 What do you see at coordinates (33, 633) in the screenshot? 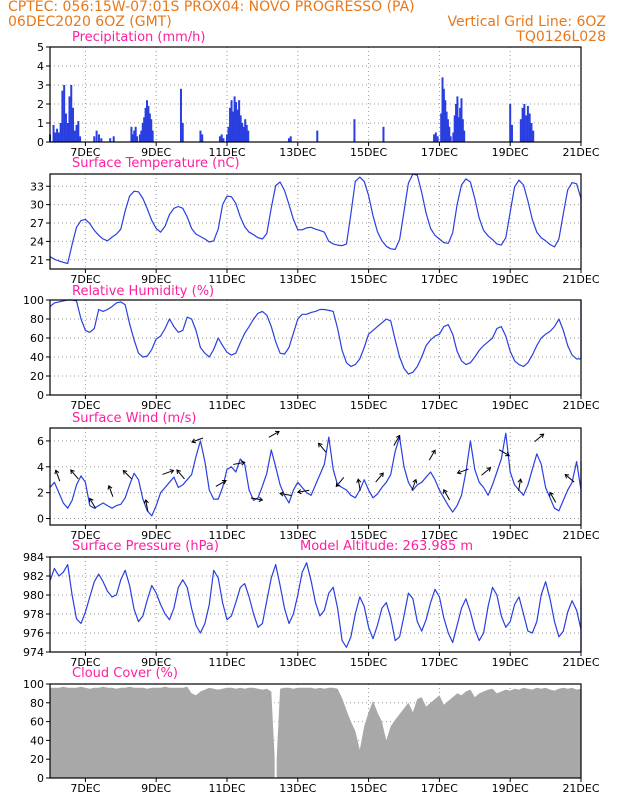
I see `y-tick-label: 976` at bounding box center [33, 633].